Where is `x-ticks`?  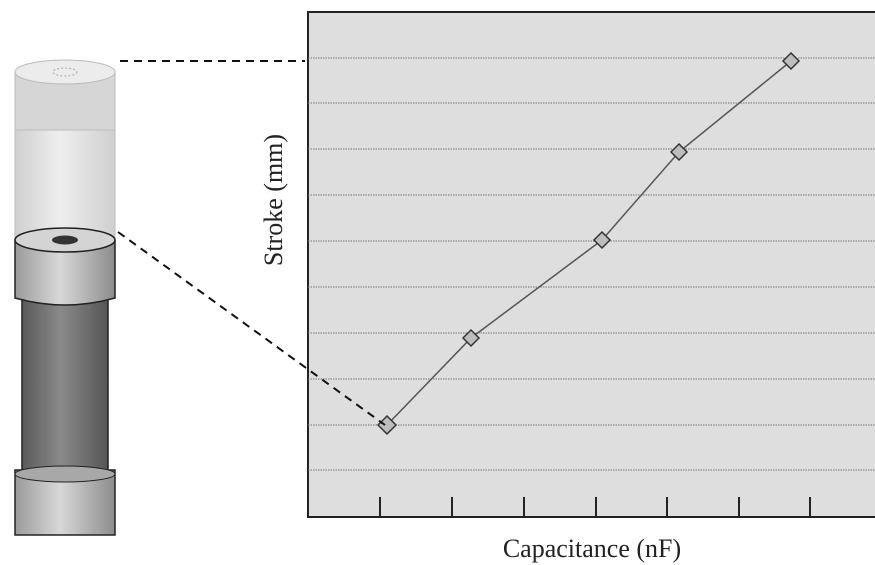
x-ticks is located at coordinates (595, 507).